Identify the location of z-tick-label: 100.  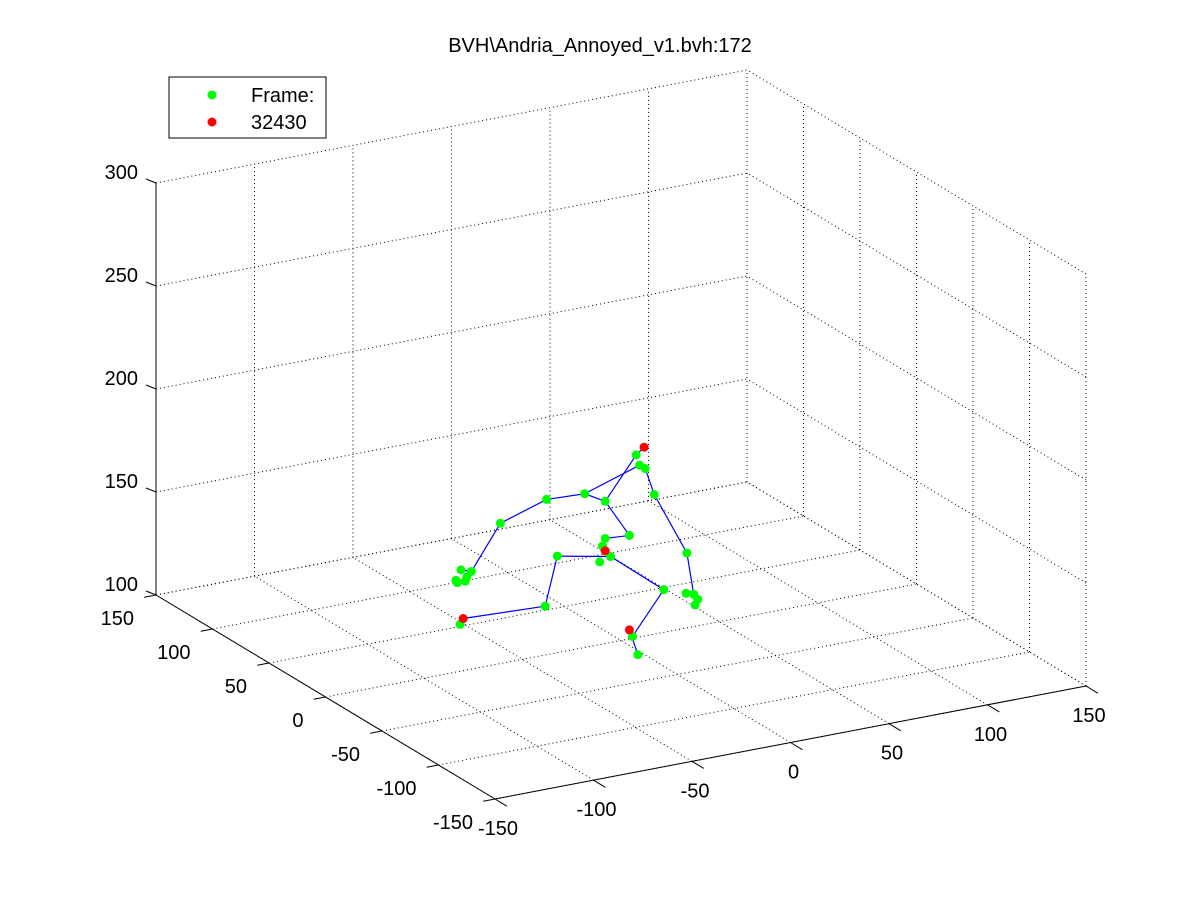
(121, 585).